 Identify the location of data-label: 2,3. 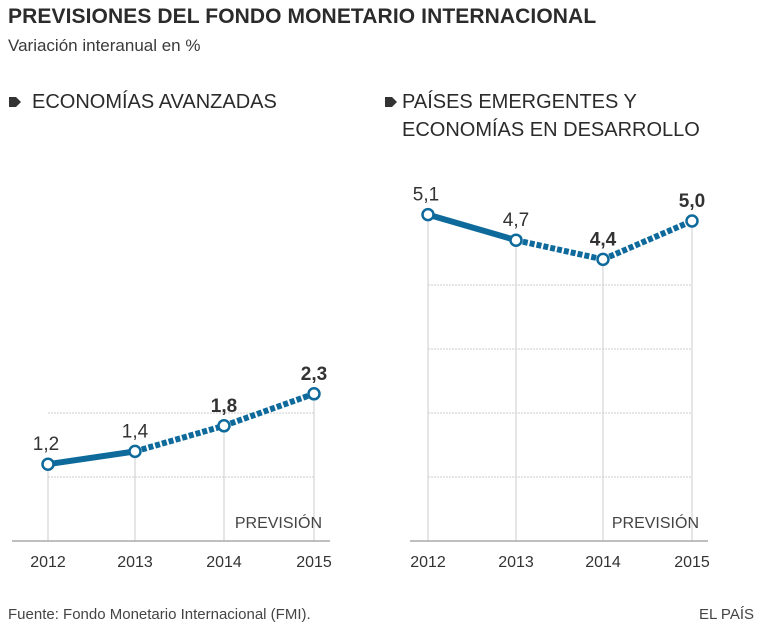
(314, 374).